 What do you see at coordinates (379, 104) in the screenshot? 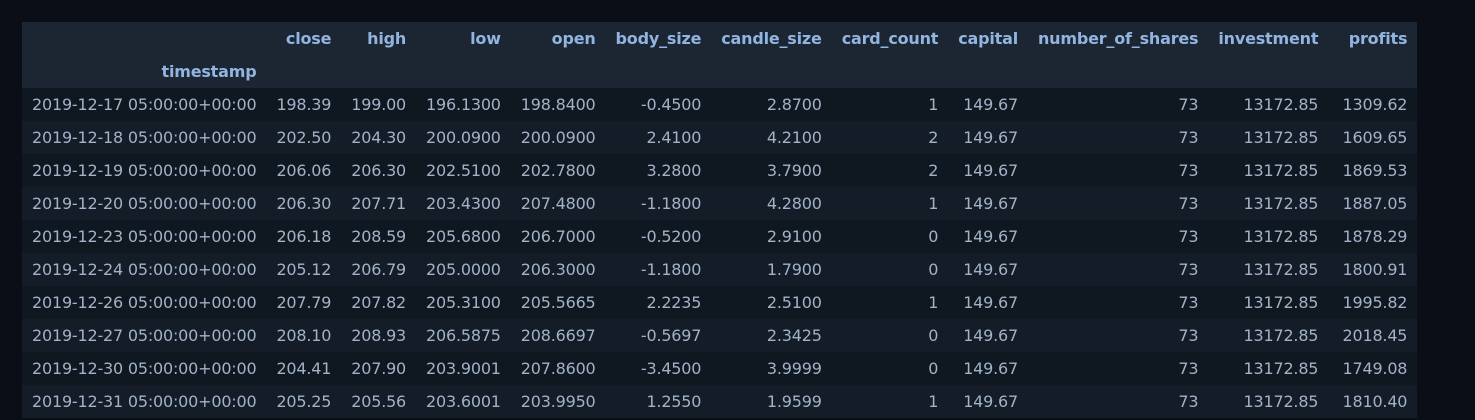
I see `cell-high: 199.00` at bounding box center [379, 104].